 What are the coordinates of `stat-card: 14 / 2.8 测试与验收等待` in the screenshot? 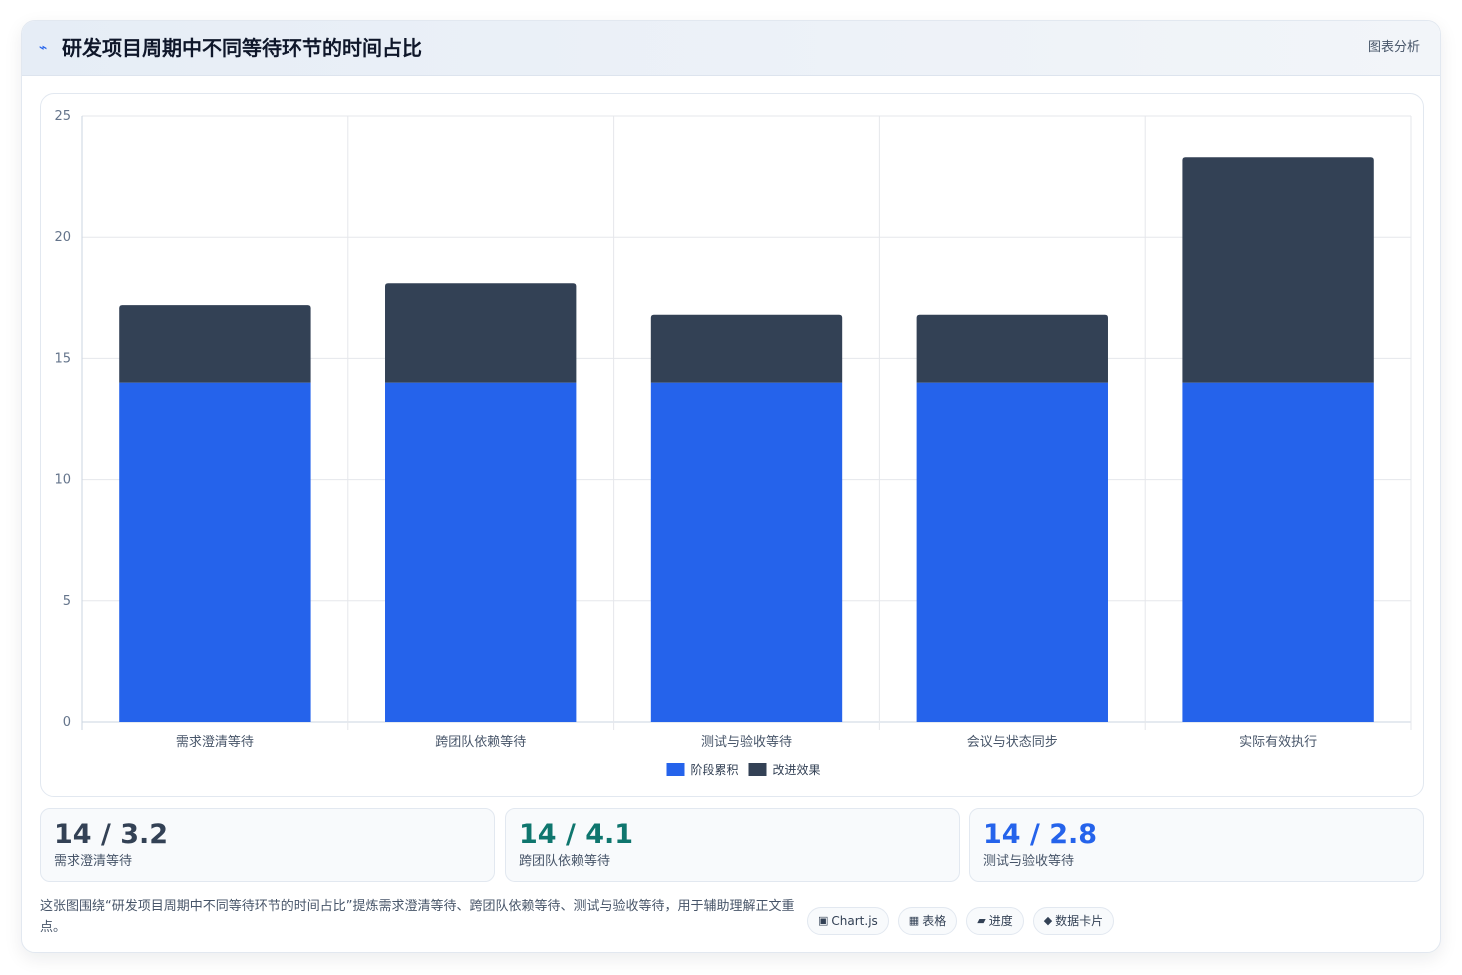 It's located at (1196, 845).